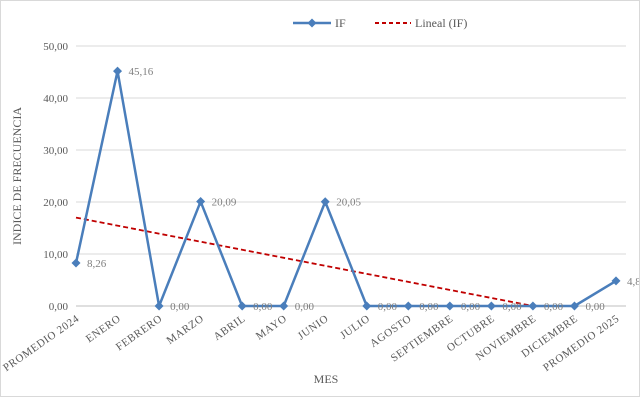 This screenshot has height=397, width=640. Describe the element at coordinates (185, 330) in the screenshot. I see `x-tick-label: MARZO` at that location.